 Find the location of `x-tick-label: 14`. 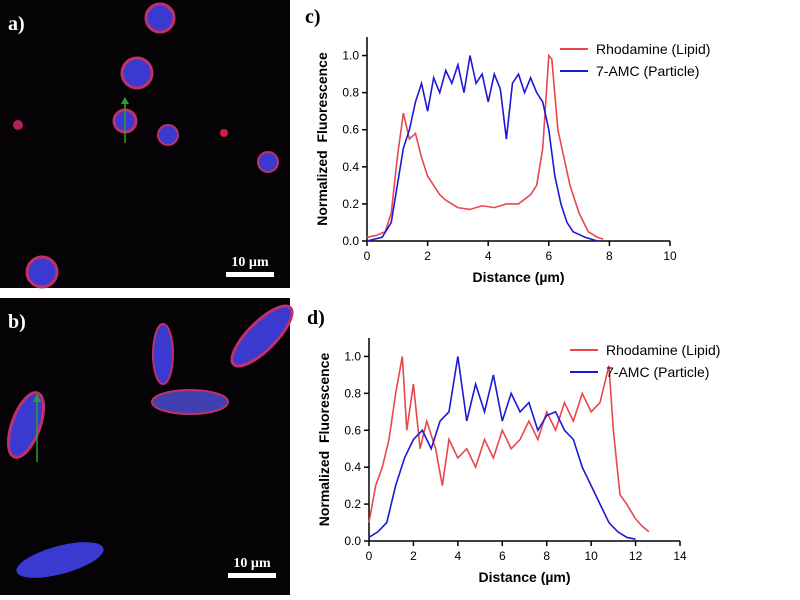

x-tick-label: 14 is located at coordinates (680, 556).